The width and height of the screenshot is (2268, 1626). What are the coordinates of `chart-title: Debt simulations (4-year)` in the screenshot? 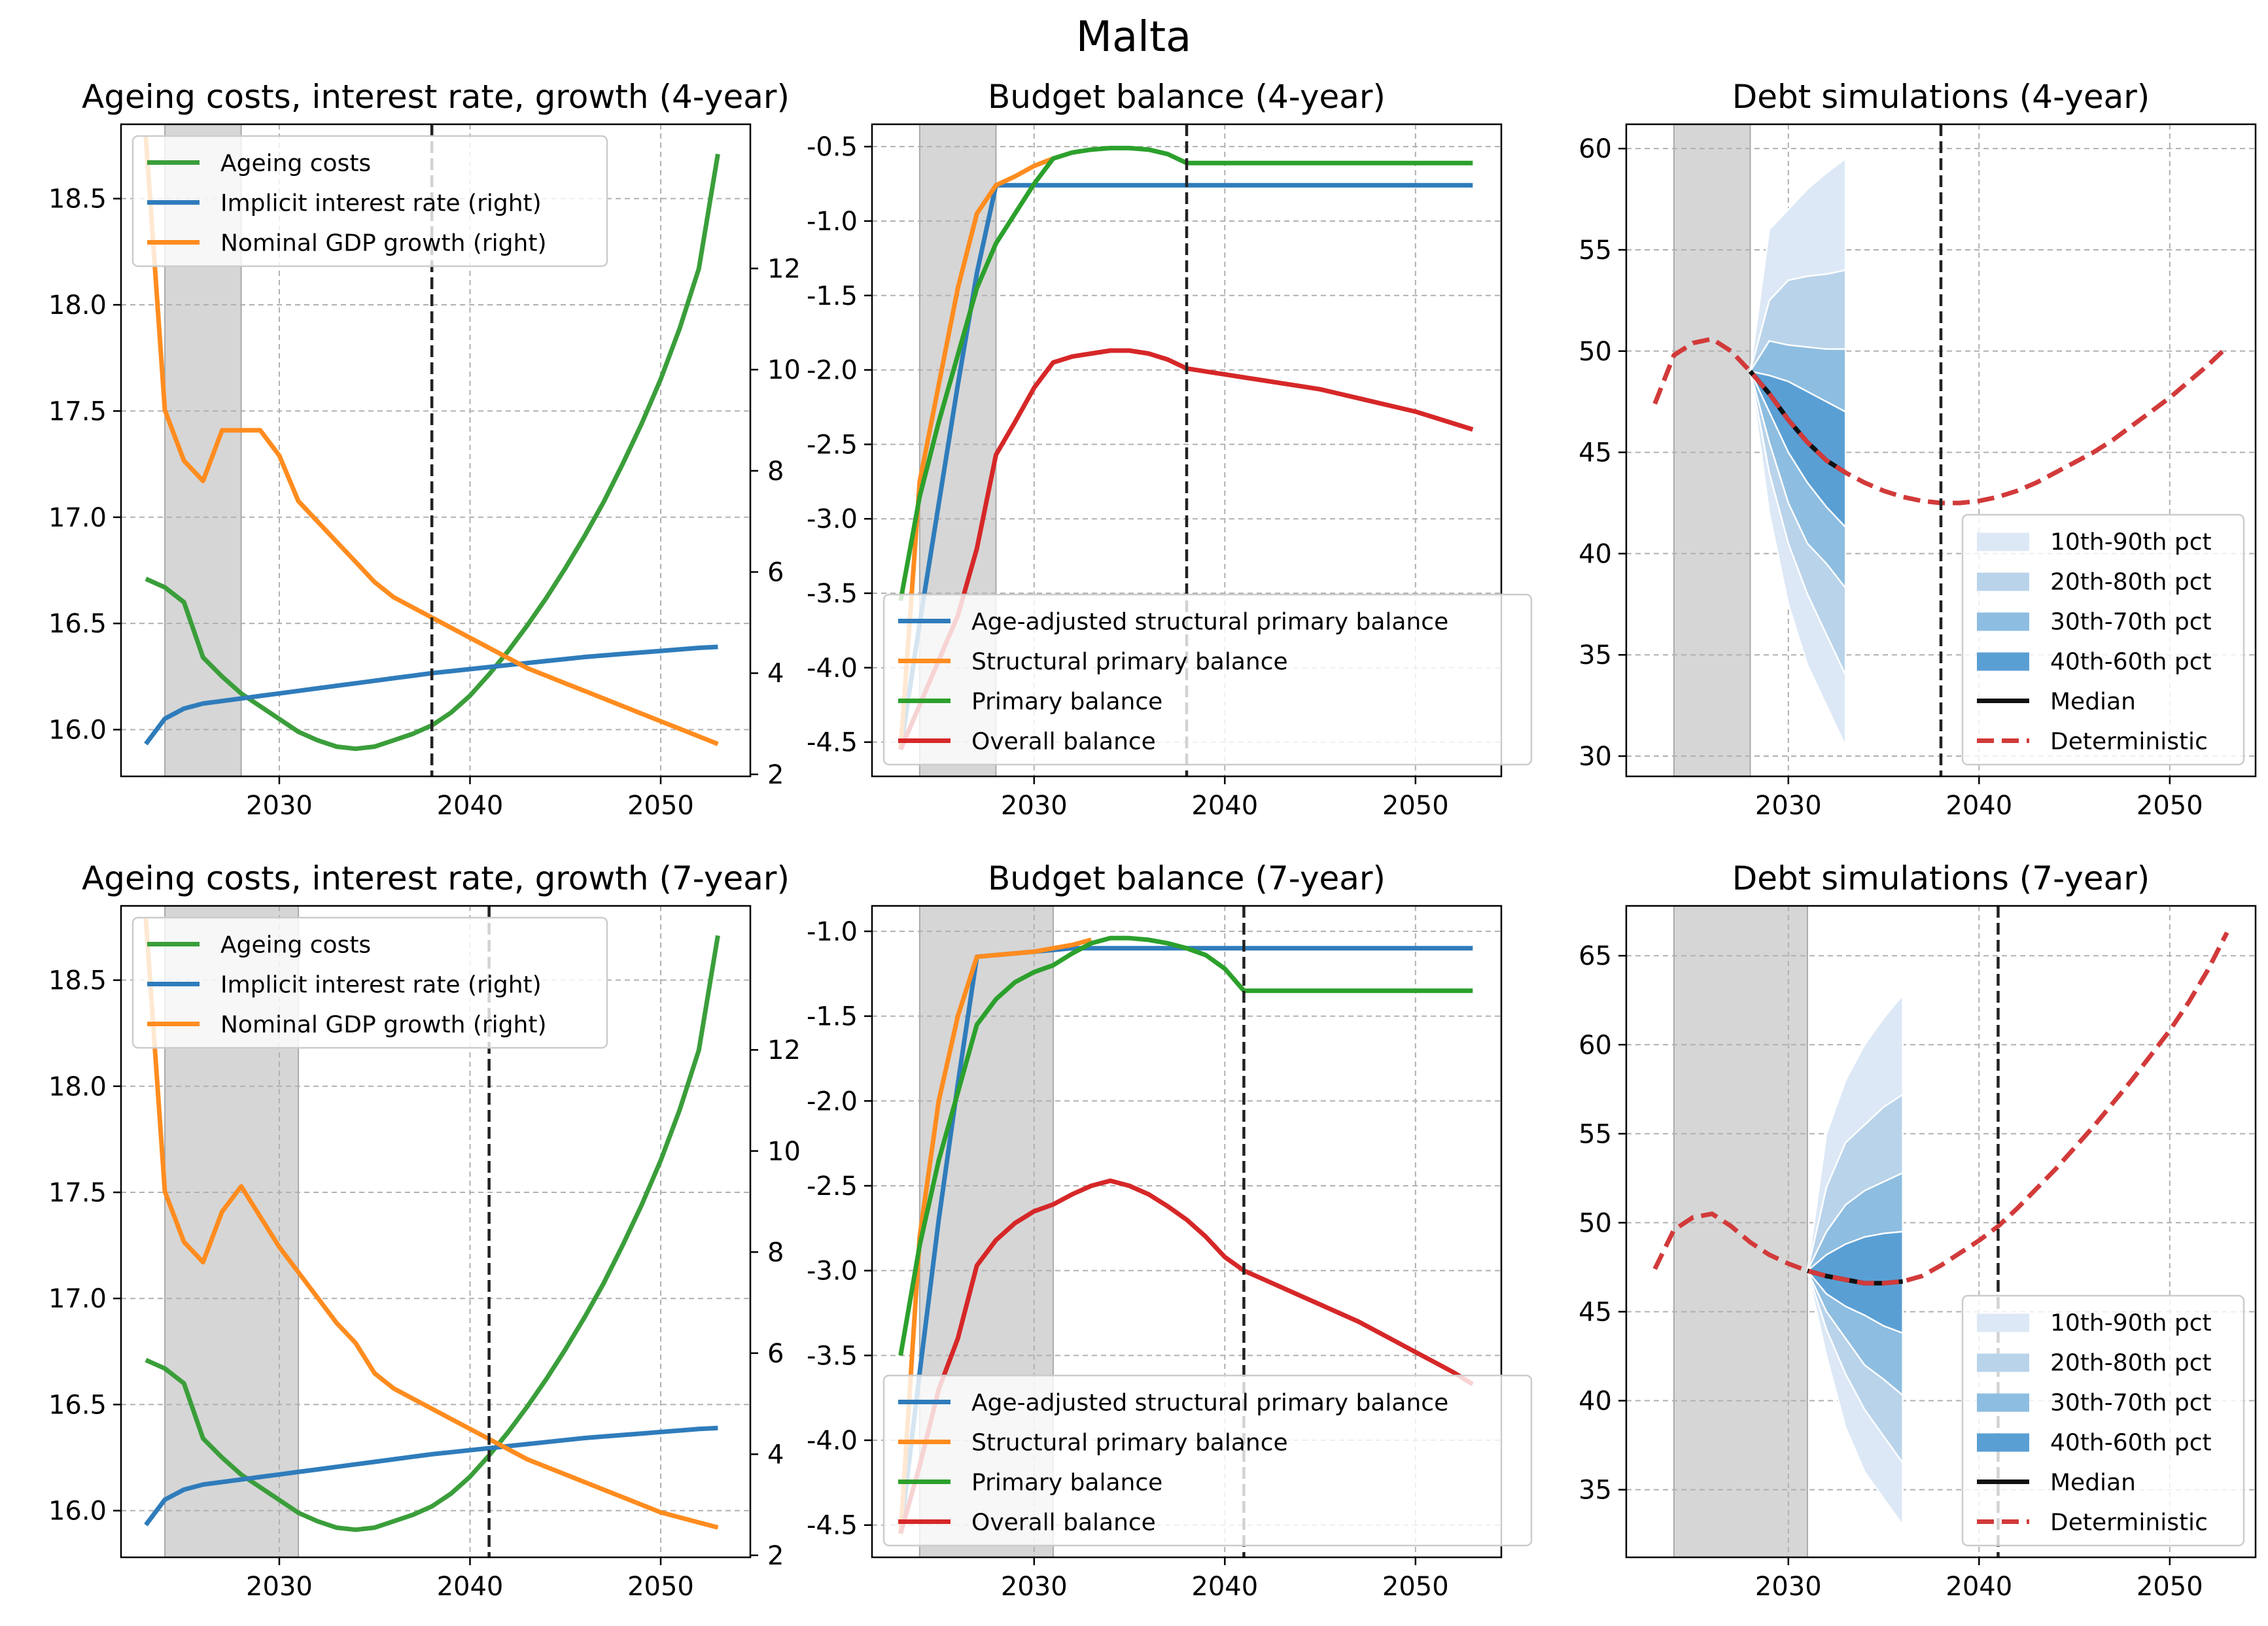 It's located at (1941, 97).